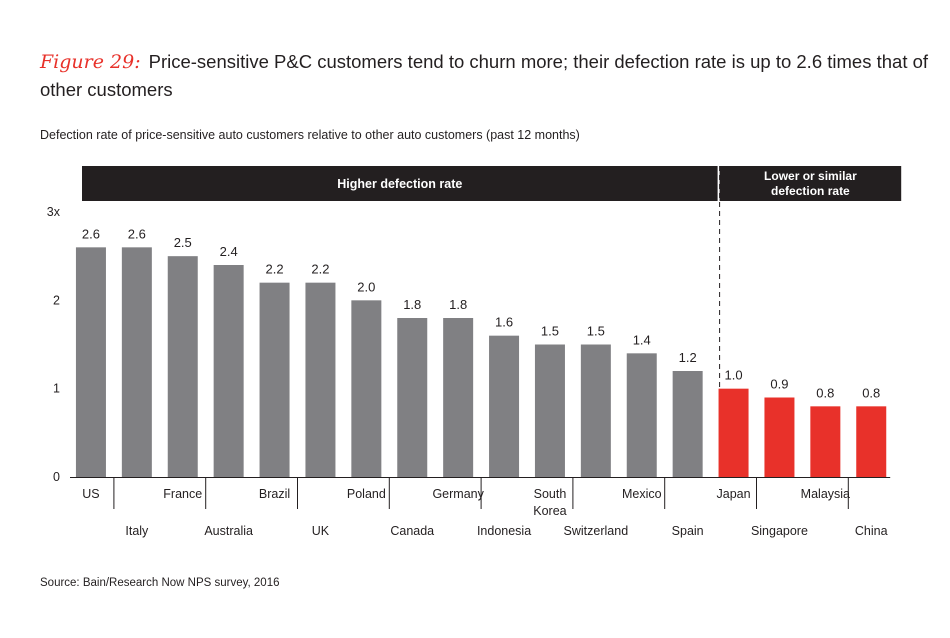 The width and height of the screenshot is (950, 638). What do you see at coordinates (56, 477) in the screenshot?
I see `y-tick-label-0: 0` at bounding box center [56, 477].